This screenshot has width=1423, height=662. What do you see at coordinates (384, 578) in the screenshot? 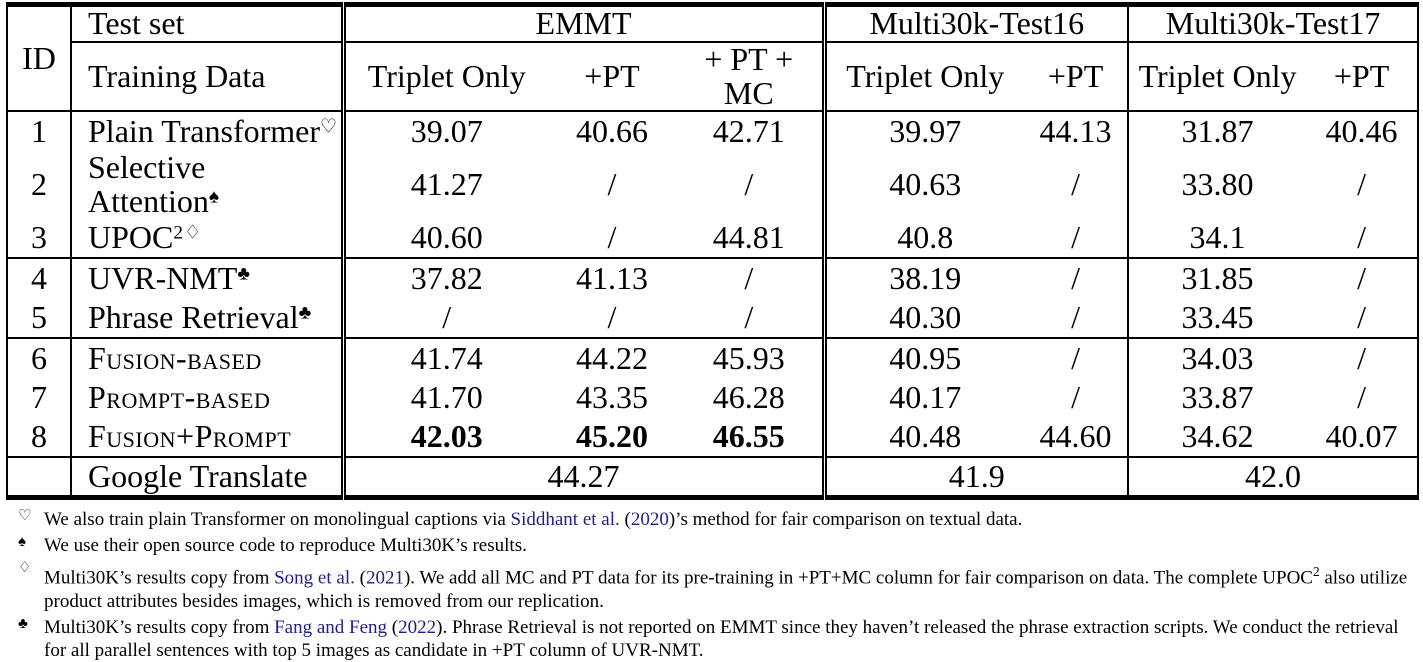
I see `citation-link: 2021` at bounding box center [384, 578].